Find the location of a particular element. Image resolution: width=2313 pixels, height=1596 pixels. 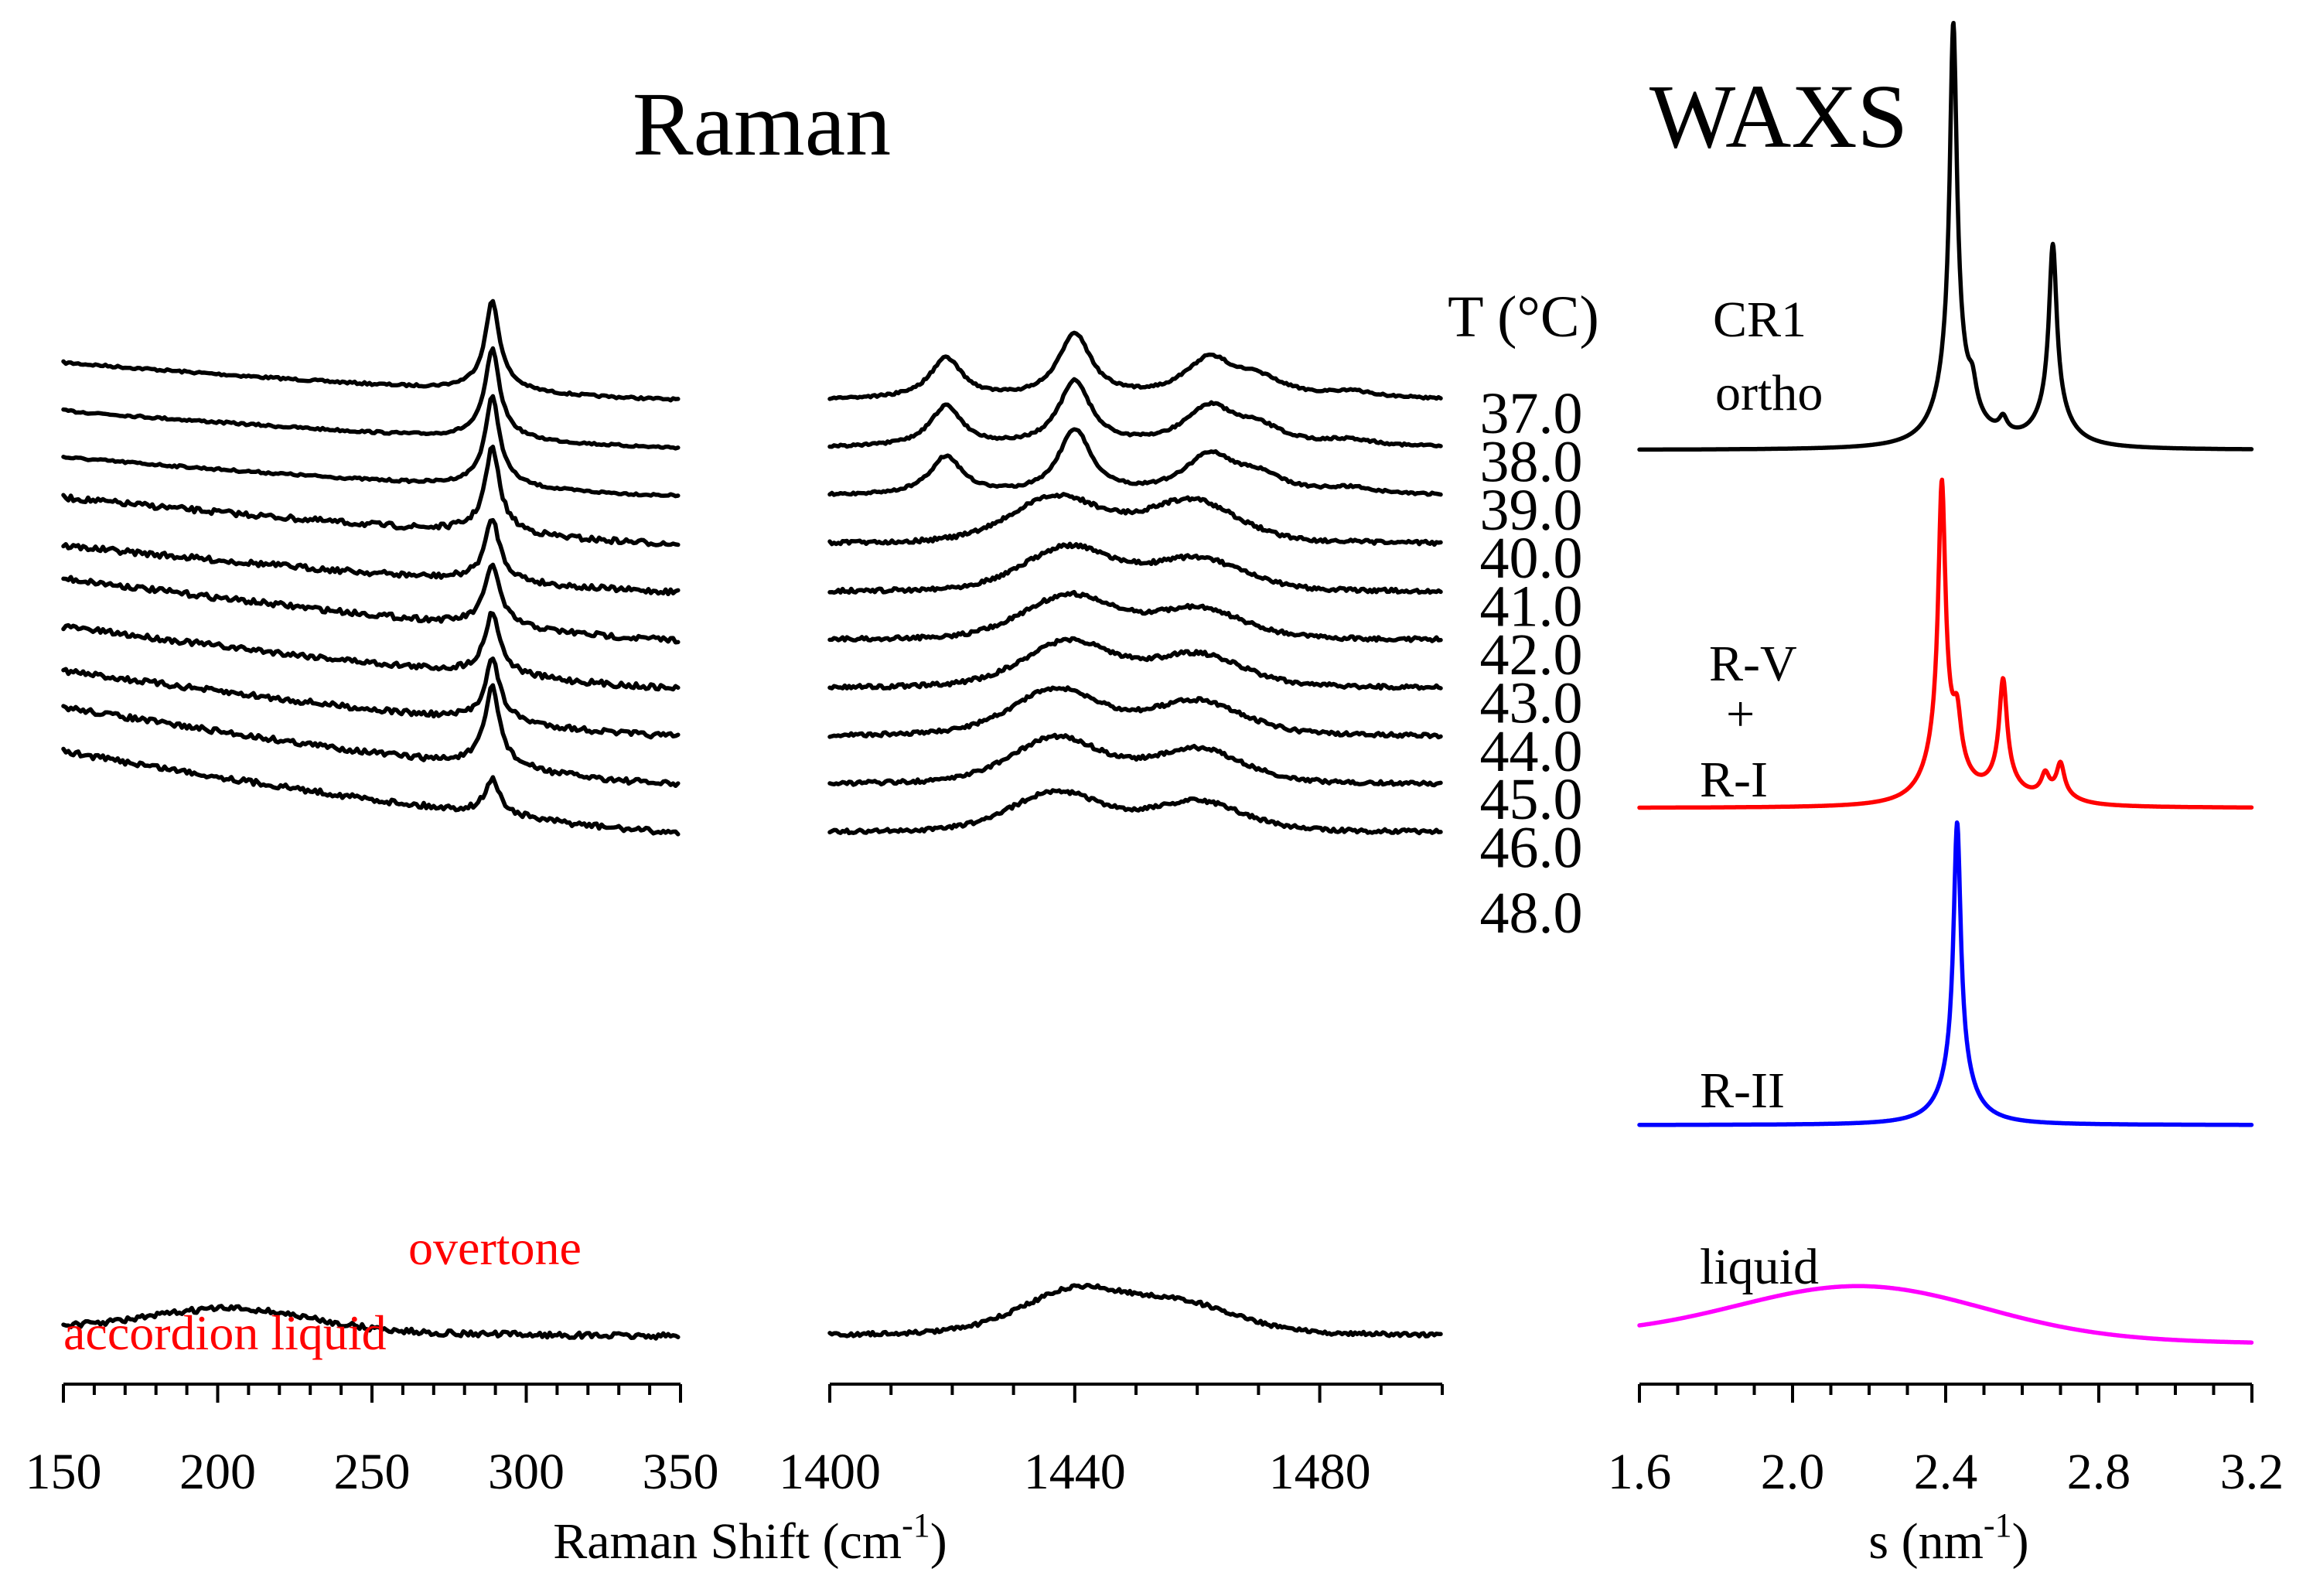

raman-low-tick-label: 150 is located at coordinates (64, 1472).